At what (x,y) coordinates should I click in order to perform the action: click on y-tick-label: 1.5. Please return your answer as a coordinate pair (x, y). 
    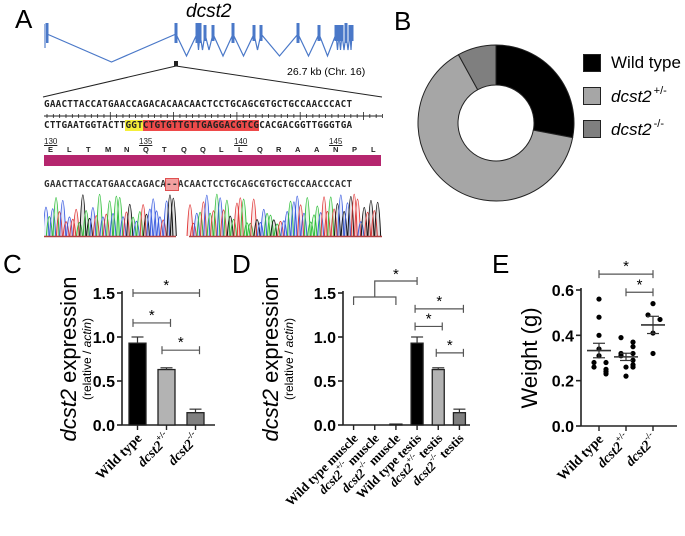
    Looking at the image, I should click on (325, 294).